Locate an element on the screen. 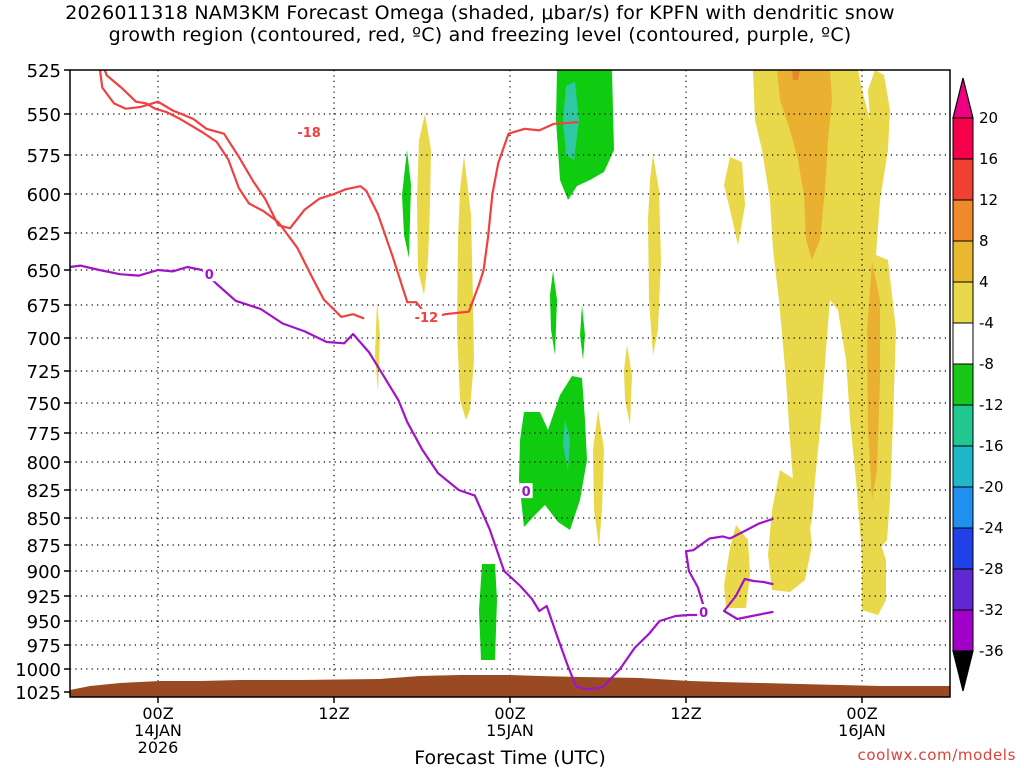  colorbar: 20 16 12 8 4 -4 -8 -12 -16 -20 -24 -28 -32 -36 is located at coordinates (978, 384).